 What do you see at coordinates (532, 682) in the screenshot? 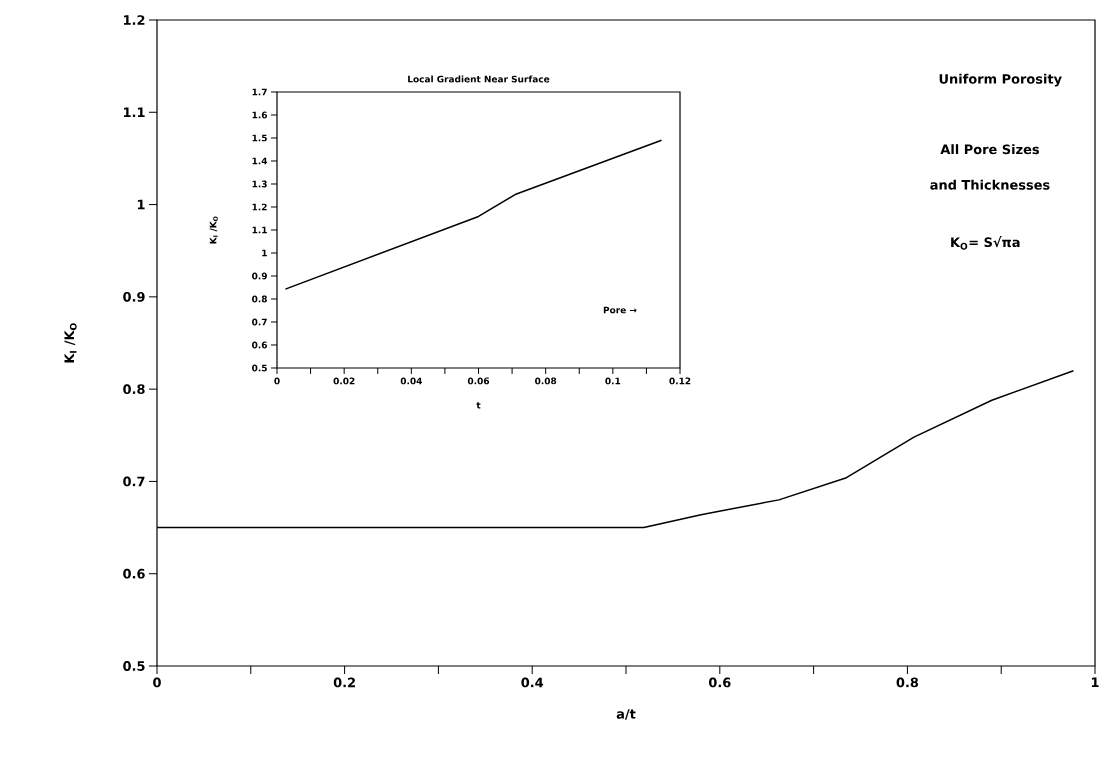
I see `x-tick-label: 0.4` at bounding box center [532, 682].